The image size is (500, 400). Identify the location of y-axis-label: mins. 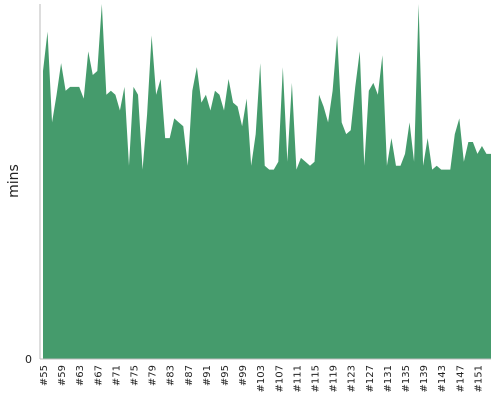
(14, 181).